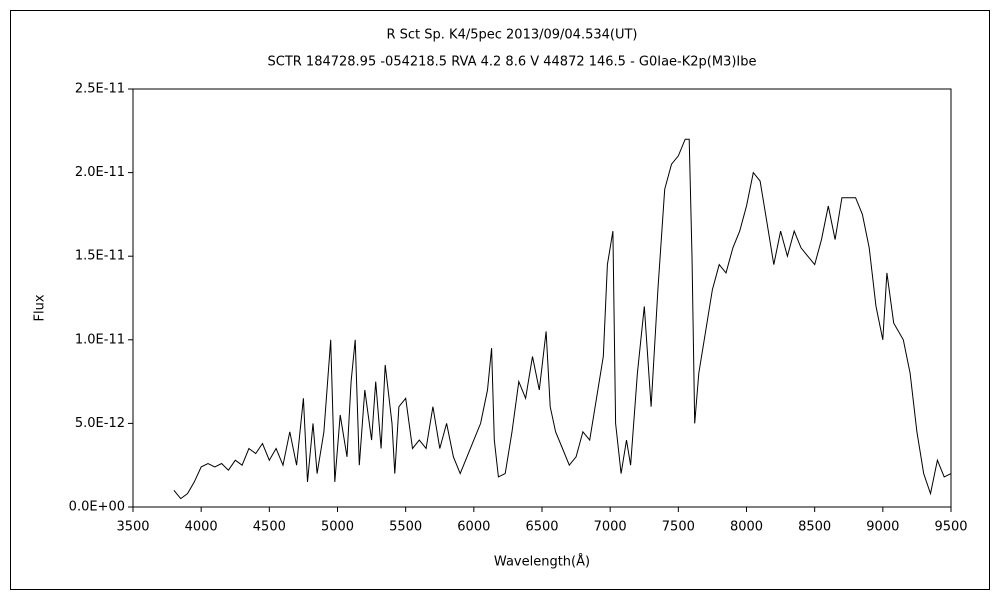 This screenshot has height=600, width=1000. Describe the element at coordinates (511, 35) in the screenshot. I see `chart-title: R Sct Sp. K4/5pec 2013/09/04.534(UT)` at that location.